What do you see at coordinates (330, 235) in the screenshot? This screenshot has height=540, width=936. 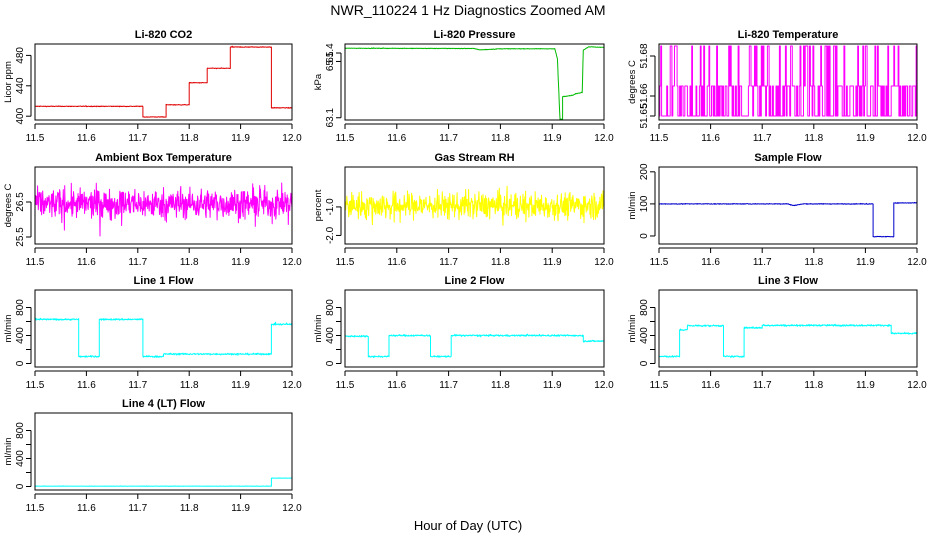 I see `y-tick-label: -2.0` at bounding box center [330, 235].